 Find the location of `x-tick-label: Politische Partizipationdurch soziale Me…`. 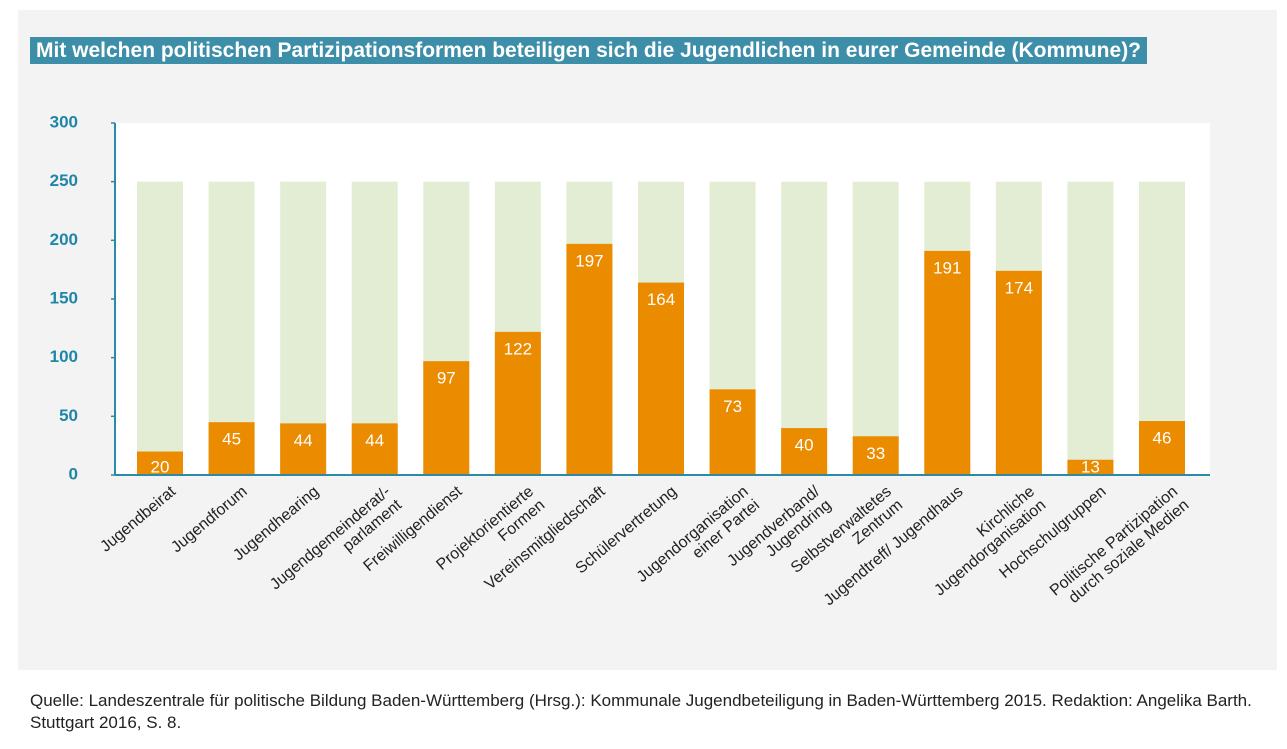

x-tick-label: Politische Partizipationdurch soziale Me… is located at coordinates (1120, 548).